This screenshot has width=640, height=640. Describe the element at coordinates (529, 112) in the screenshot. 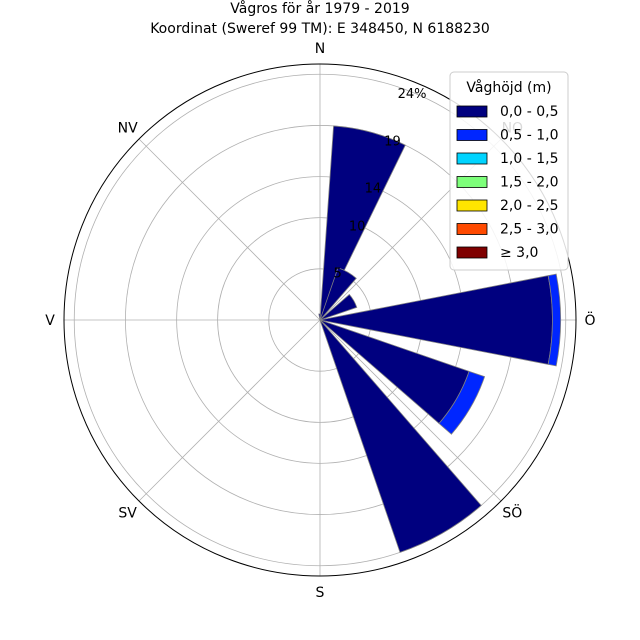

I see `legend-entry-label: 0,0 - 0,5` at that location.